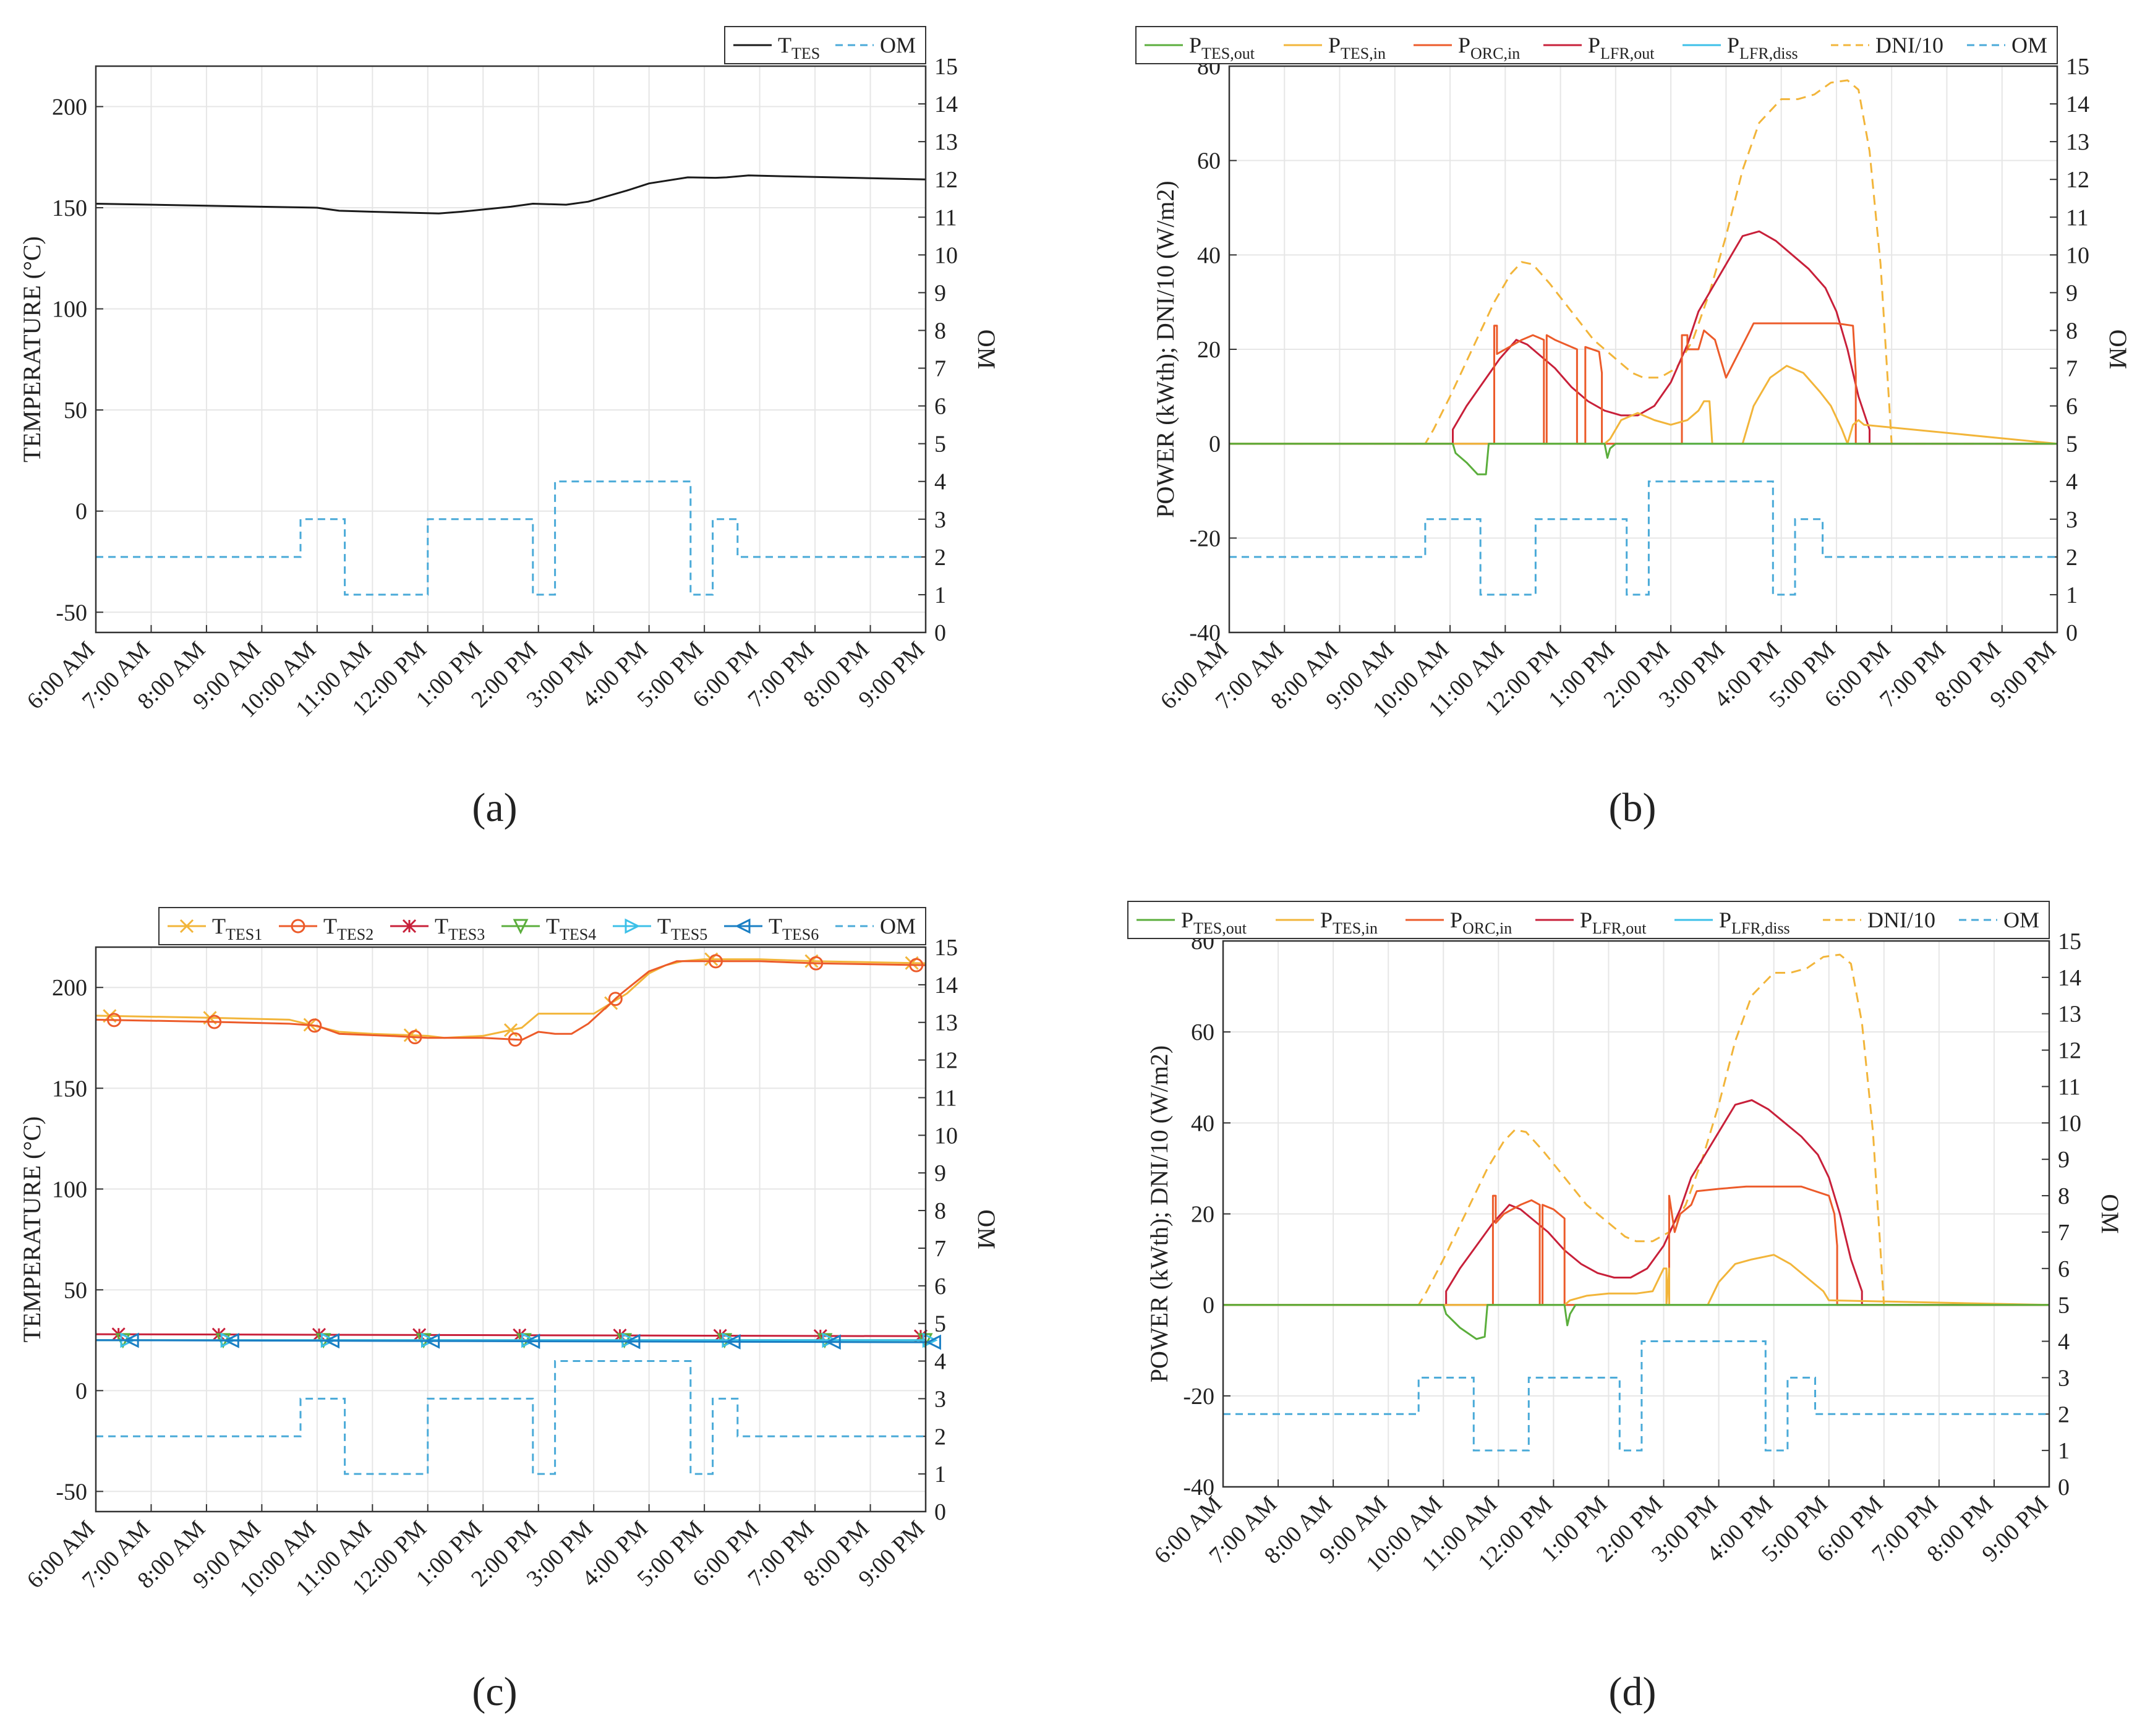 This screenshot has width=2137, height=1736. Describe the element at coordinates (1487, 928) in the screenshot. I see `panel-d-legend-porc-in-subscript: ORC,in` at that location.